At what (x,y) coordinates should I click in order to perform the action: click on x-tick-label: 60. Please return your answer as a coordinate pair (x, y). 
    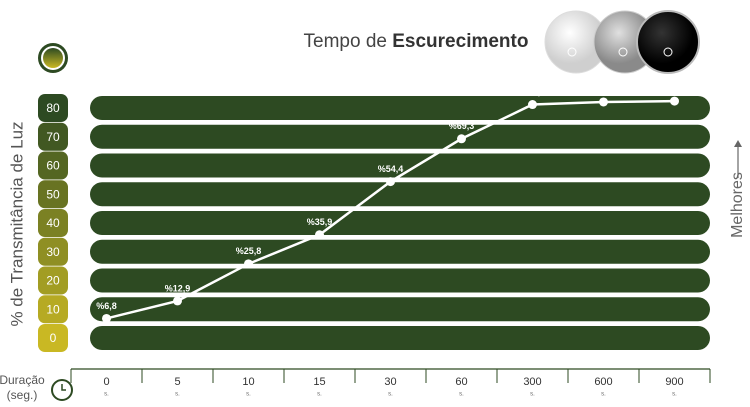
    Looking at the image, I should click on (461, 382).